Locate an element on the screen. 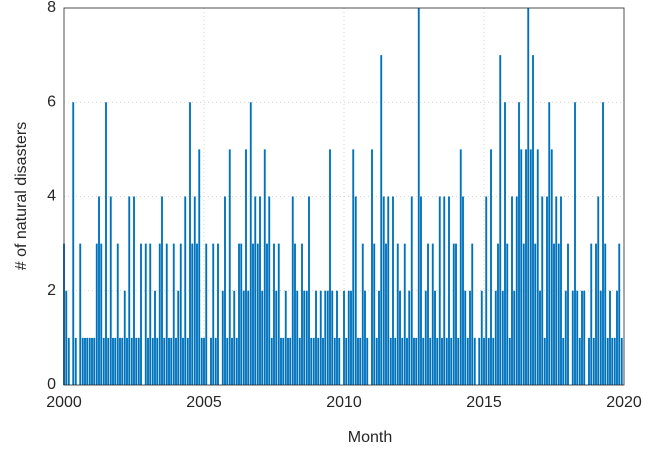 This screenshot has width=649, height=454. x-tick-label: 2020 is located at coordinates (624, 402).